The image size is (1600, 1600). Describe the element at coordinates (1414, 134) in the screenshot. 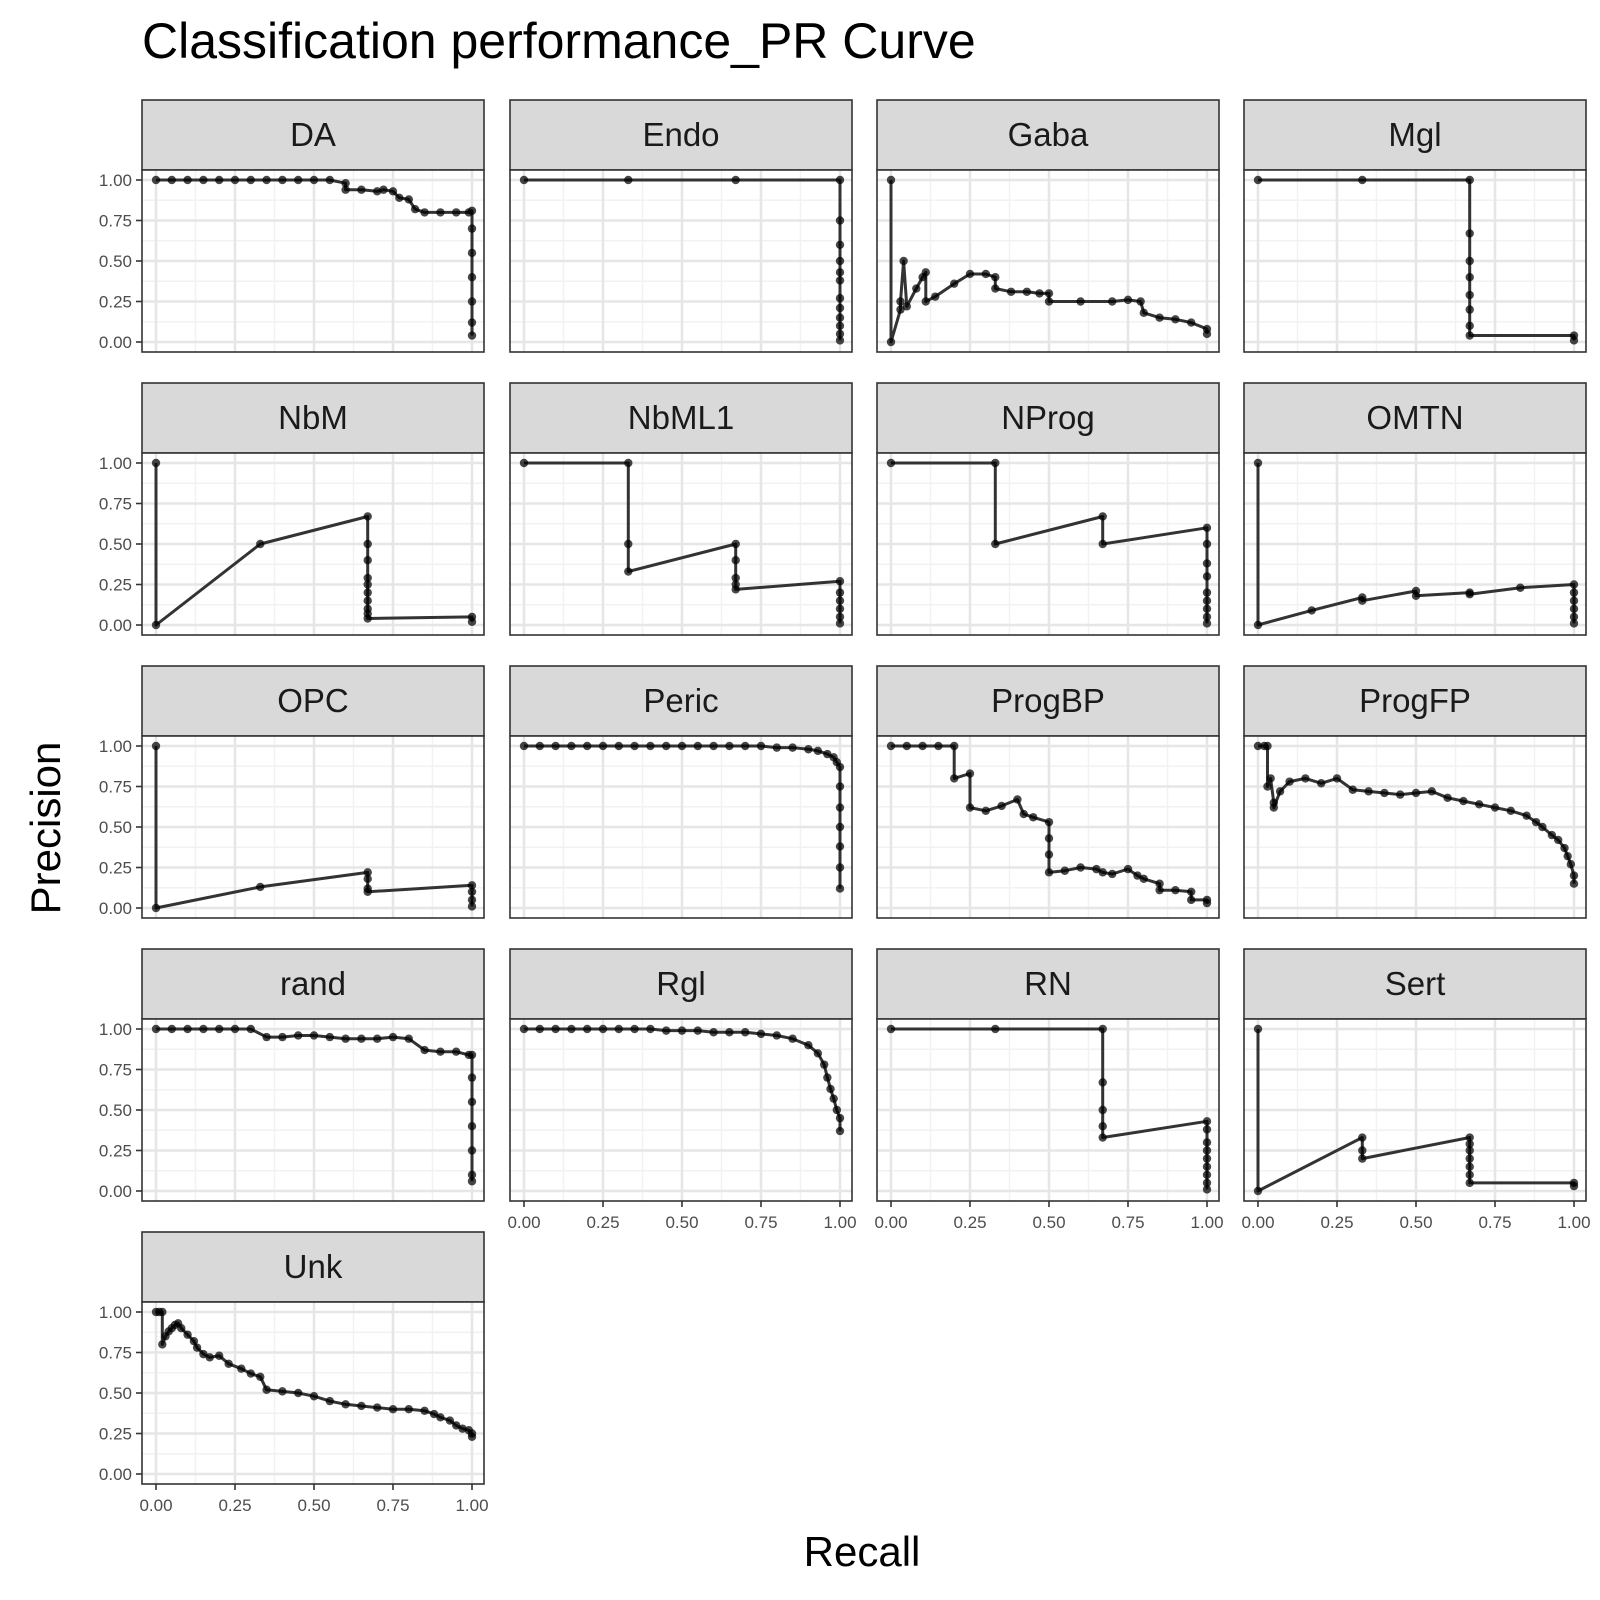

I see `strip-label-mgl: Mgl` at that location.